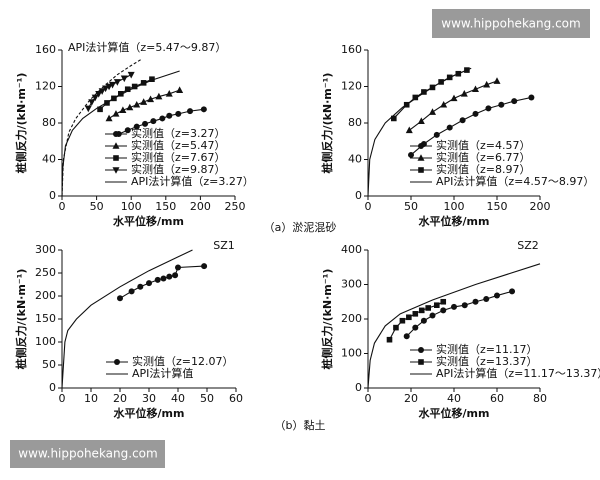 This screenshot has width=600, height=480. I want to click on y-tick-label: 400, so click(351, 249).